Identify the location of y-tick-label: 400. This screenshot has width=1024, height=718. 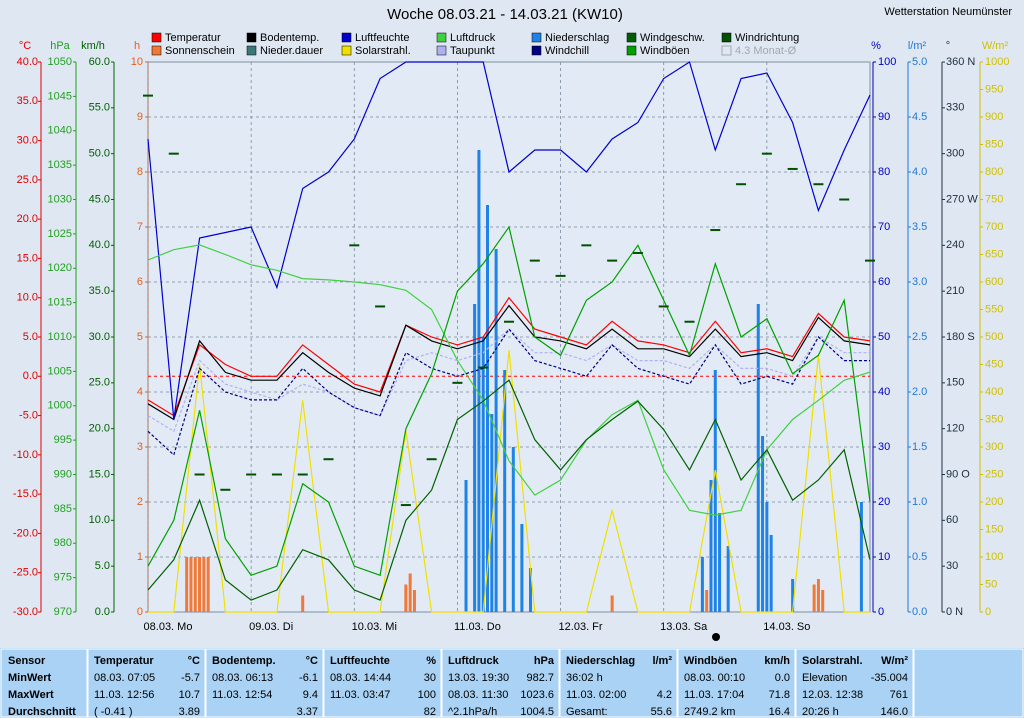
(994, 392).